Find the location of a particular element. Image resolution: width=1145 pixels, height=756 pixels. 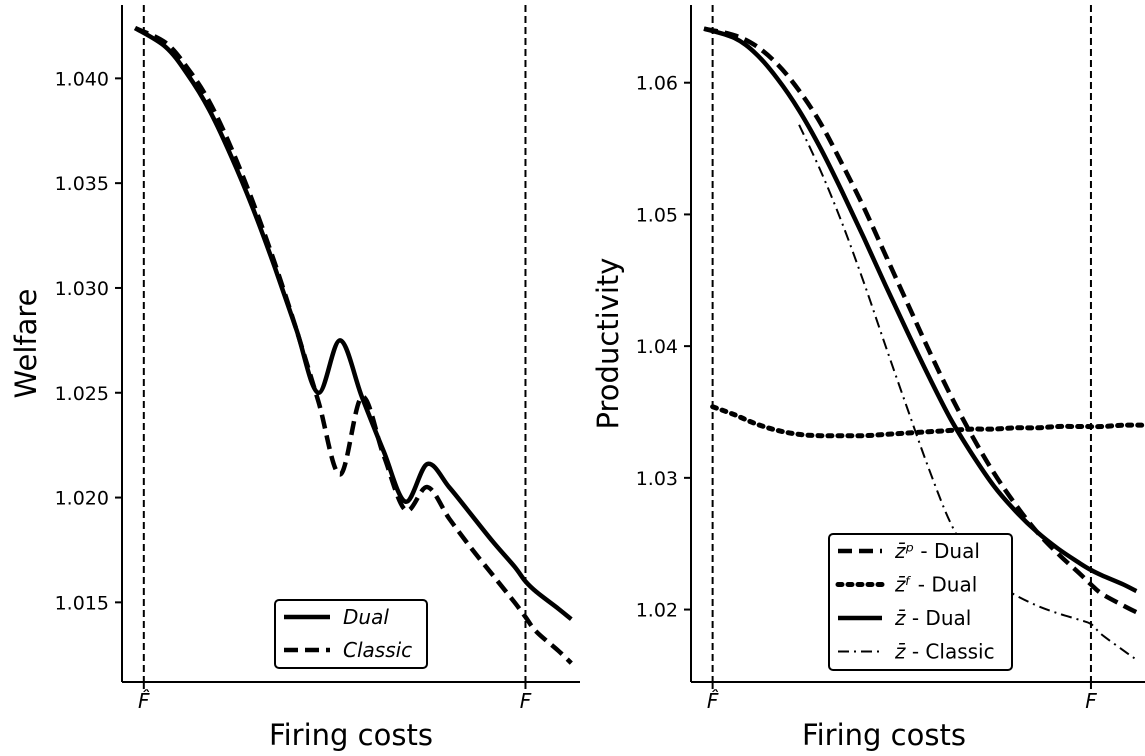

y-tick-label: 1.03 is located at coordinates (657, 479).